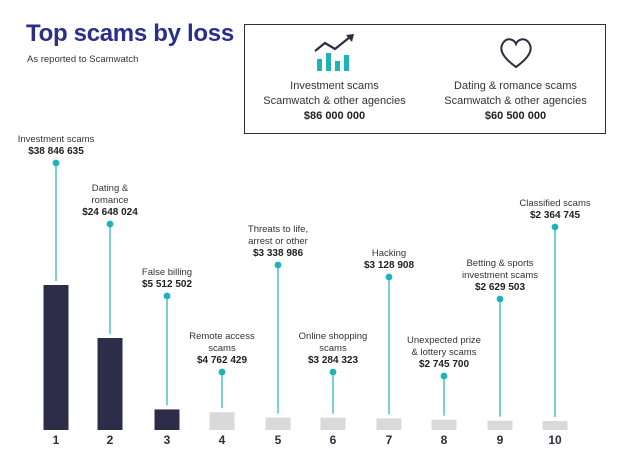 This screenshot has height=465, width=620. What do you see at coordinates (333, 348) in the screenshot?
I see `annotation-label-6: scams` at bounding box center [333, 348].